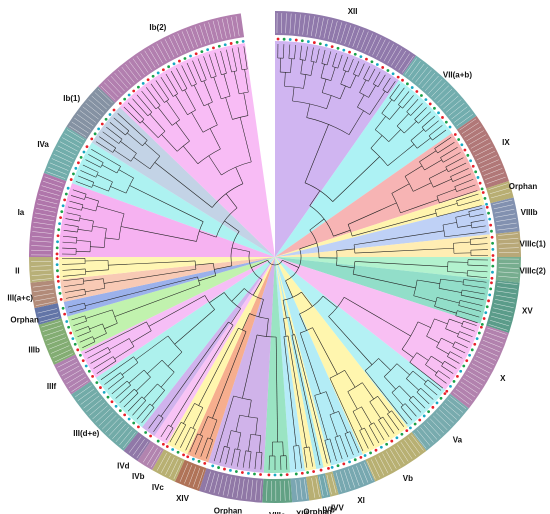 The height and width of the screenshot is (514, 550). I want to click on clade-label-iii-d-e-22: III(d+e), so click(86, 433).